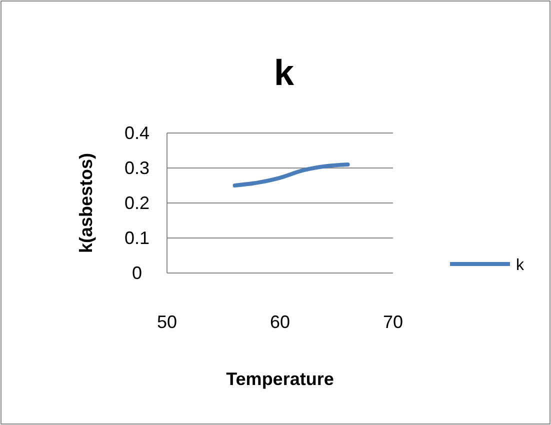 This screenshot has width=551, height=425. I want to click on y-tick-label: 0.4, so click(137, 133).